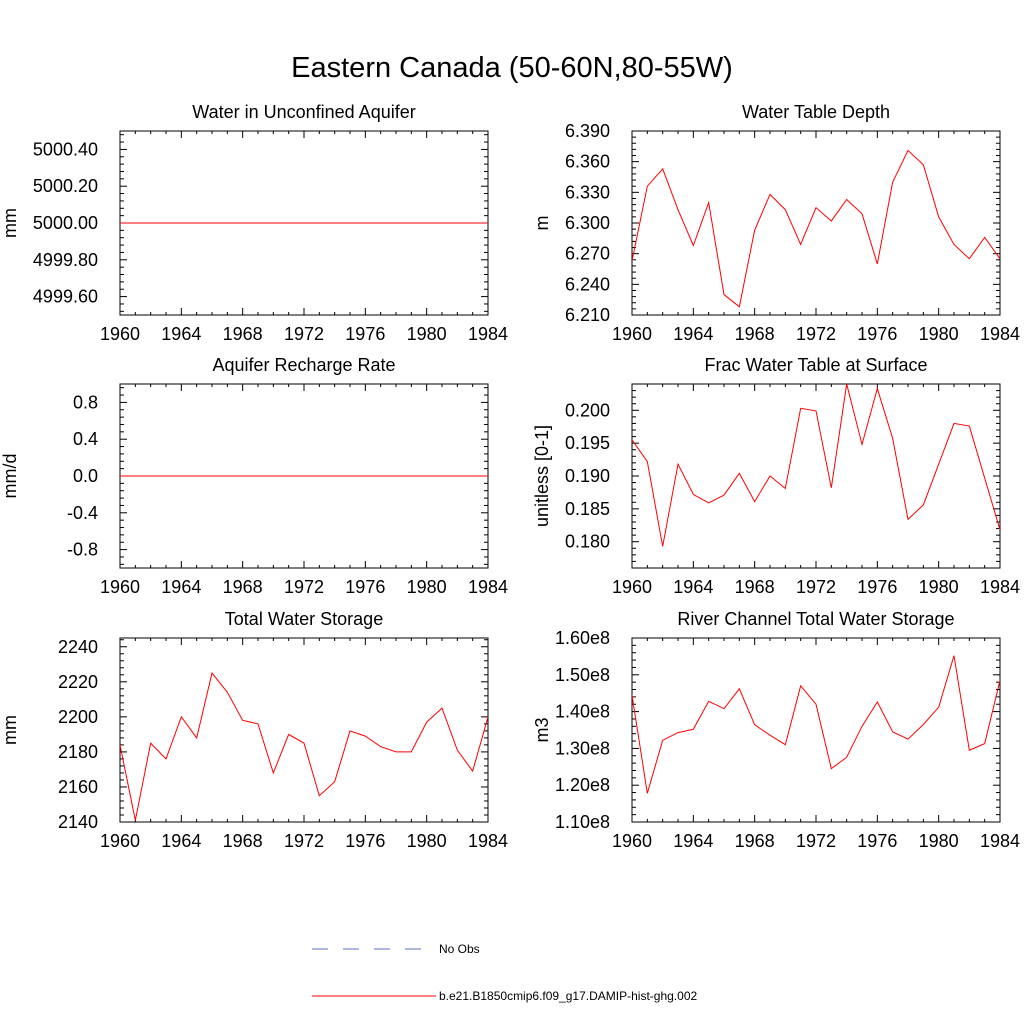 The height and width of the screenshot is (1024, 1024). Describe the element at coordinates (78, 822) in the screenshot. I see `y-tick-label: 2140` at that location.